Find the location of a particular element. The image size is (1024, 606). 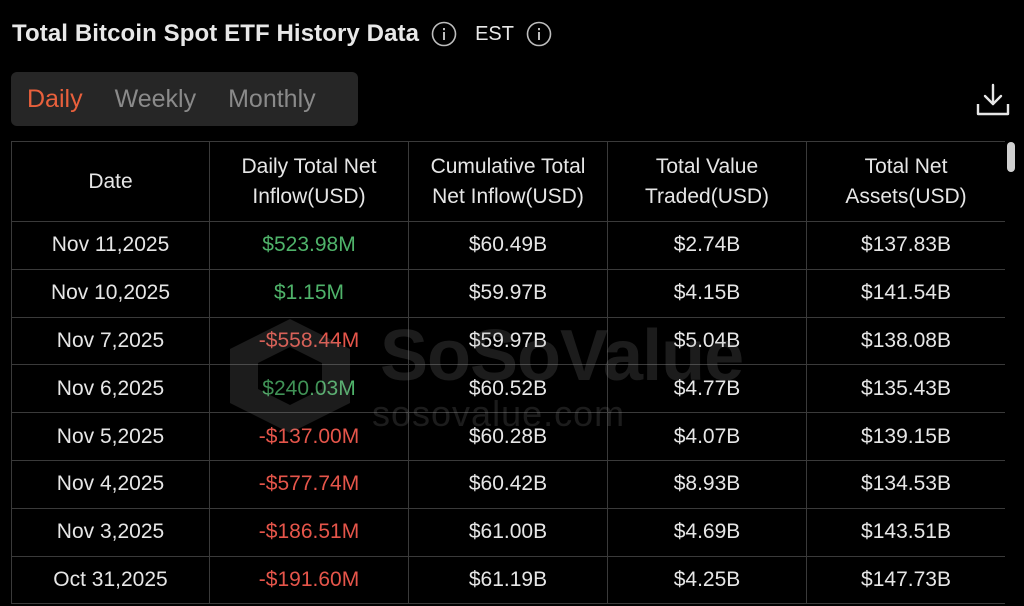

cumulative-net-inflow-cell: $60.42B is located at coordinates (508, 484).